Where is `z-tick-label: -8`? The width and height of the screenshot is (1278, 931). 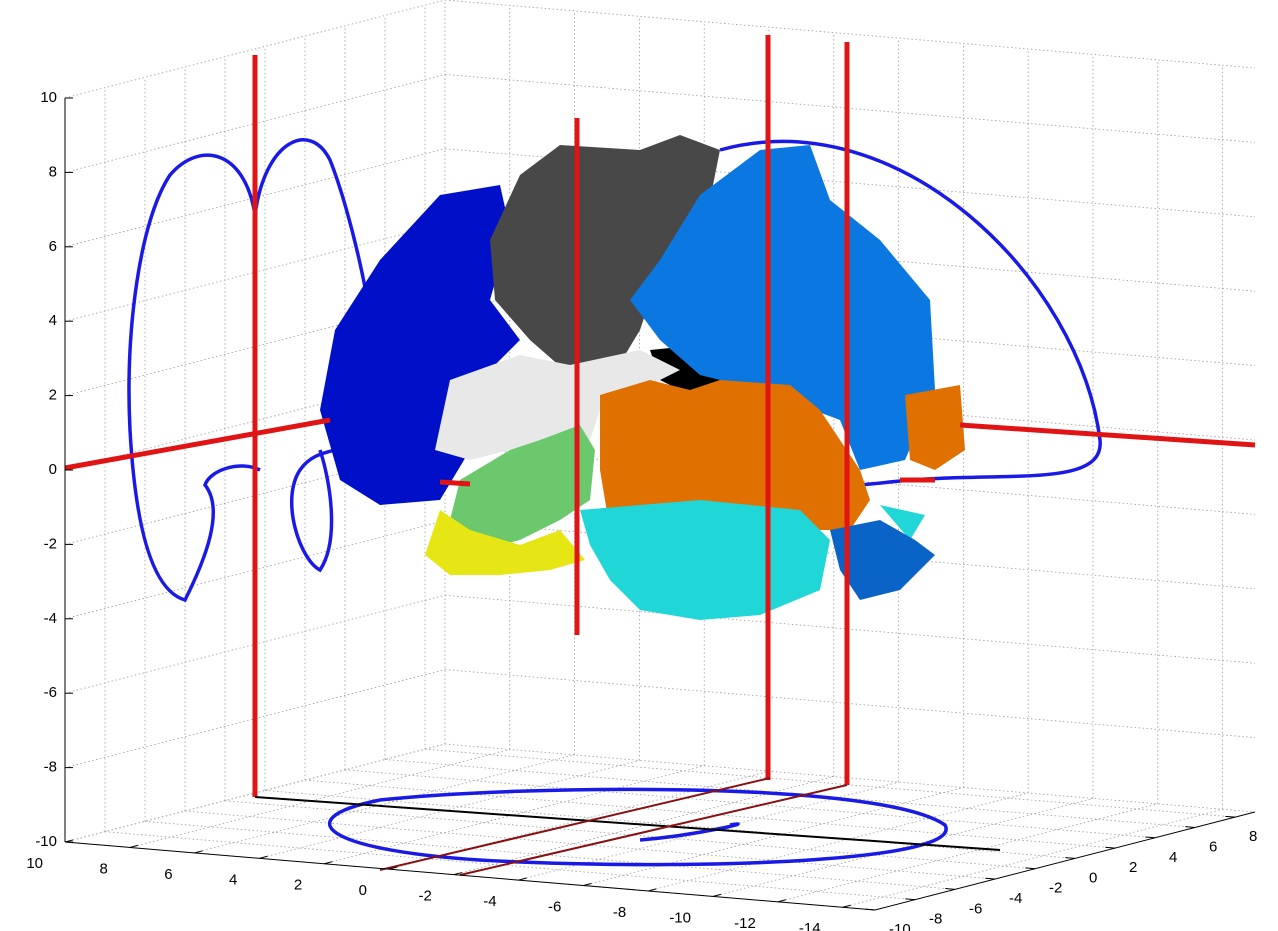
z-tick-label: -8 is located at coordinates (50, 767).